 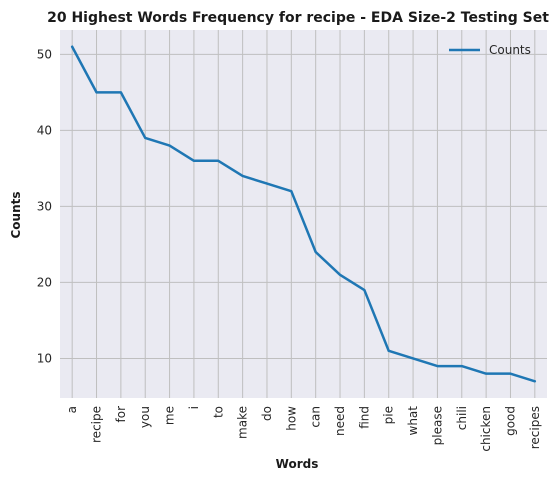 I want to click on legend-label-counts: Counts, so click(x=510, y=50).